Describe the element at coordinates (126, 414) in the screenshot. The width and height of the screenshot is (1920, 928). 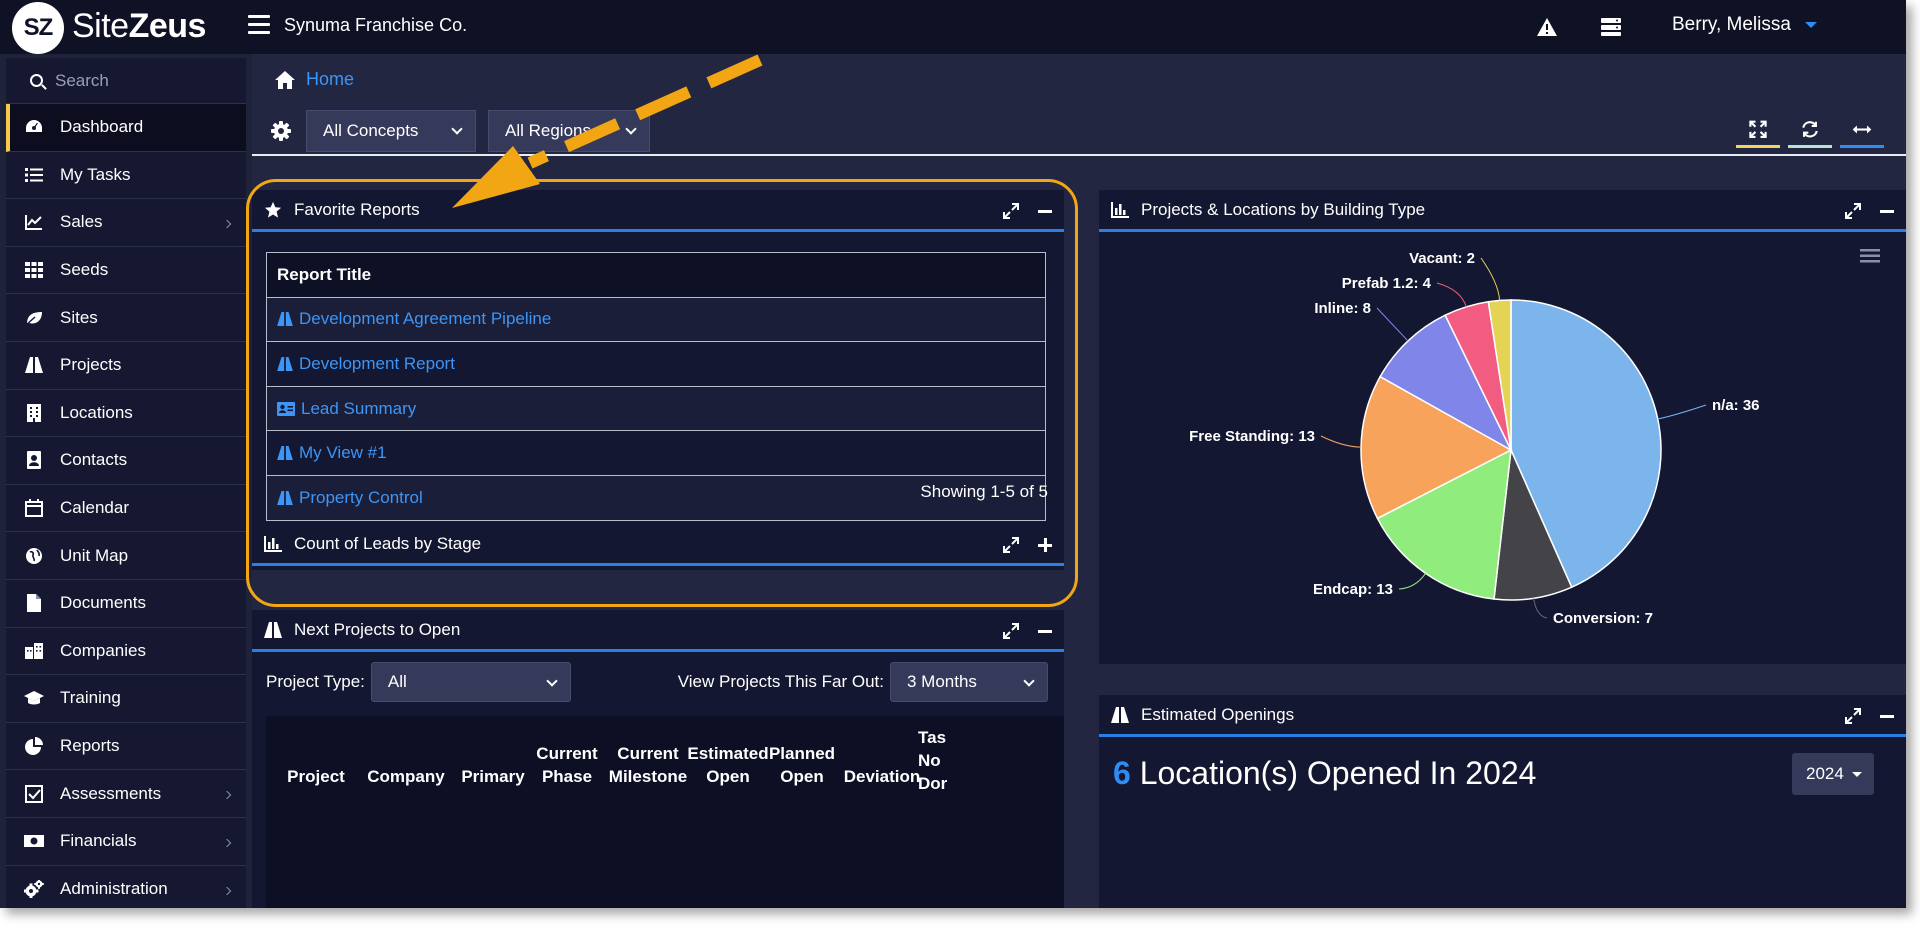
I see `sidebar-item-locations: Locations` at that location.